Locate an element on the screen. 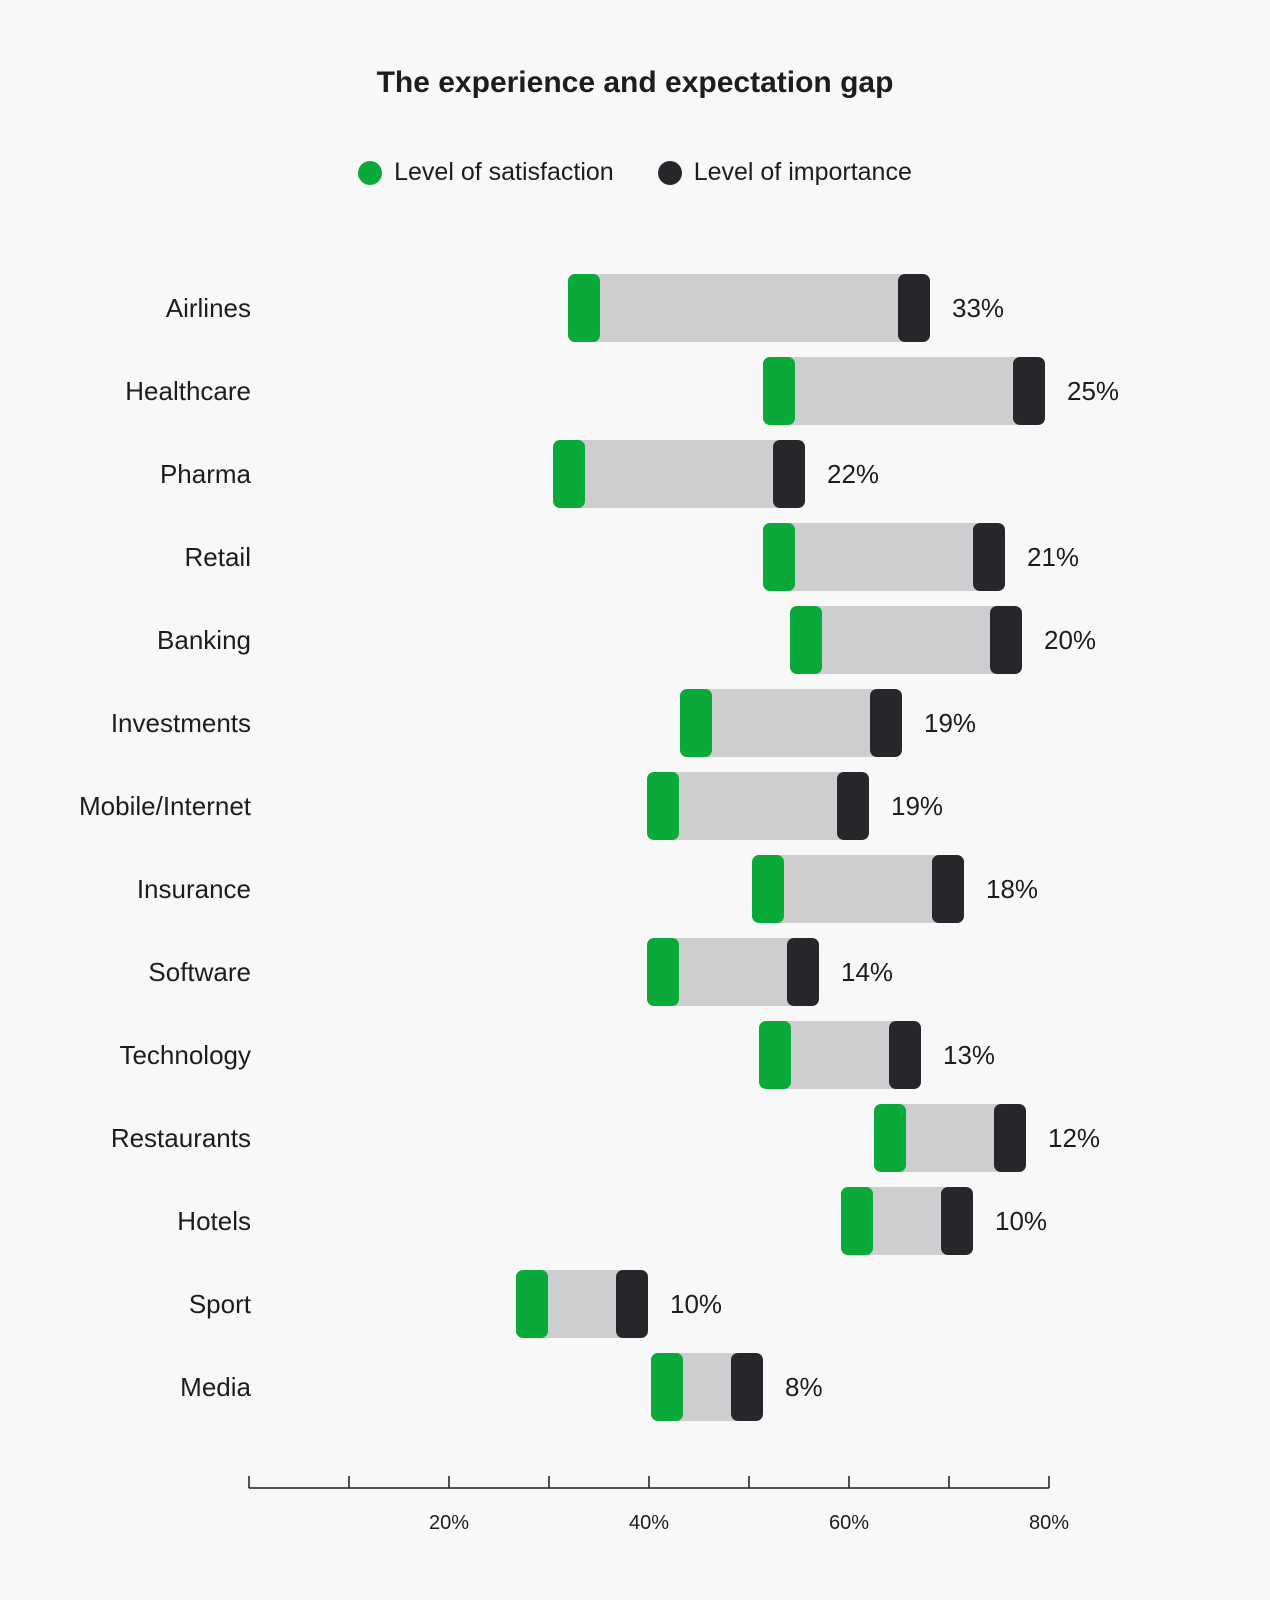  gap-range-banking is located at coordinates (906, 640).